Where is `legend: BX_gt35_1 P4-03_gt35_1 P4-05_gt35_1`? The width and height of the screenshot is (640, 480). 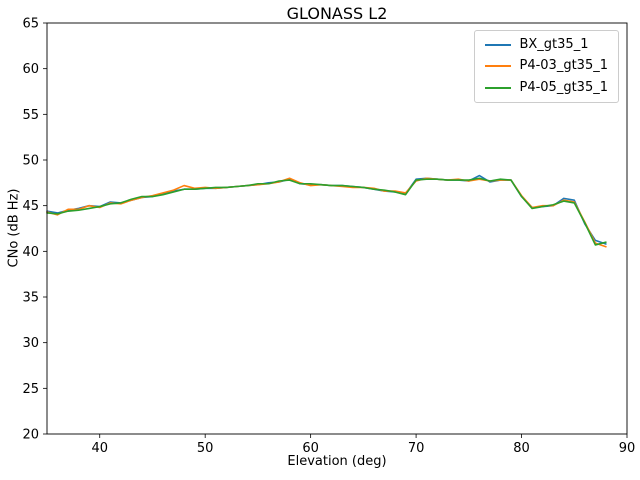 legend: BX_gt35_1 P4-03_gt35_1 P4-05_gt35_1 is located at coordinates (546, 66).